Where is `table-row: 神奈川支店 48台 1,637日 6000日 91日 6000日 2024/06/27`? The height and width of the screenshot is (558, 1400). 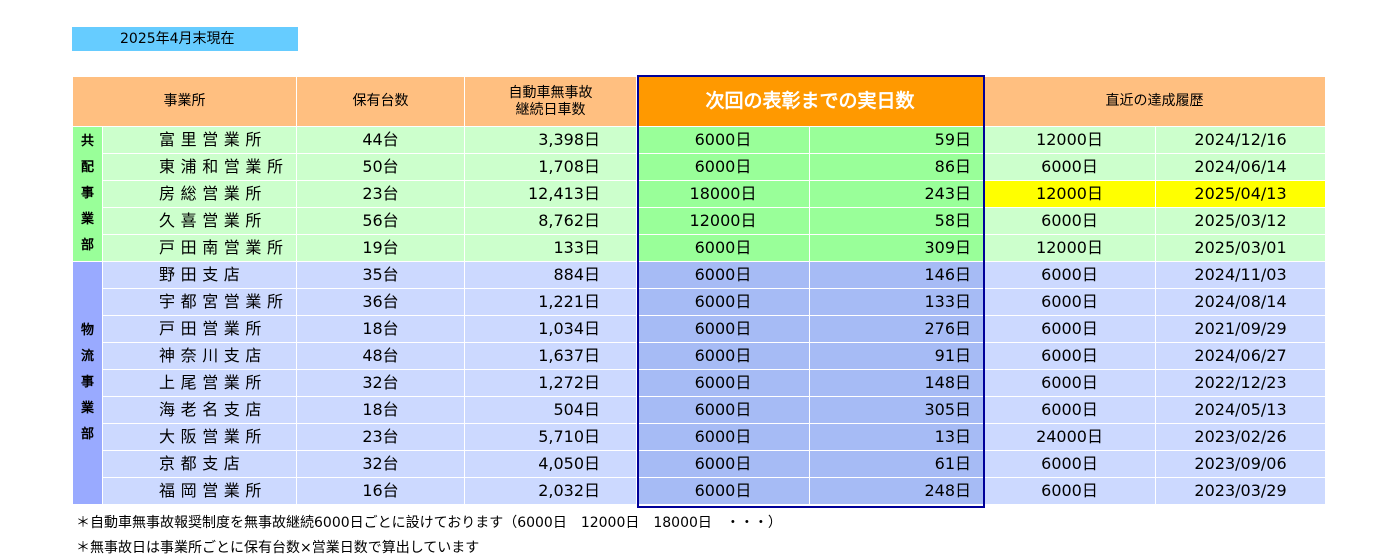
table-row: 神奈川支店 48台 1,637日 6000日 91日 6000日 2024/06/27 is located at coordinates (700, 356).